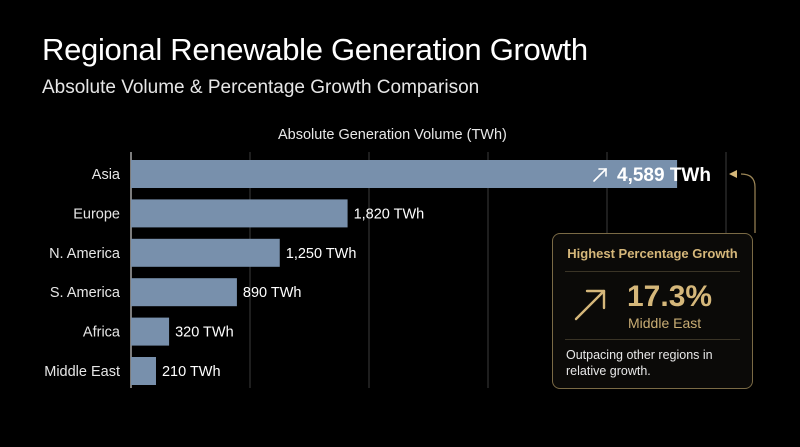 This screenshot has height=447, width=800. Describe the element at coordinates (733, 174) in the screenshot. I see `connector-arrowhead` at that location.